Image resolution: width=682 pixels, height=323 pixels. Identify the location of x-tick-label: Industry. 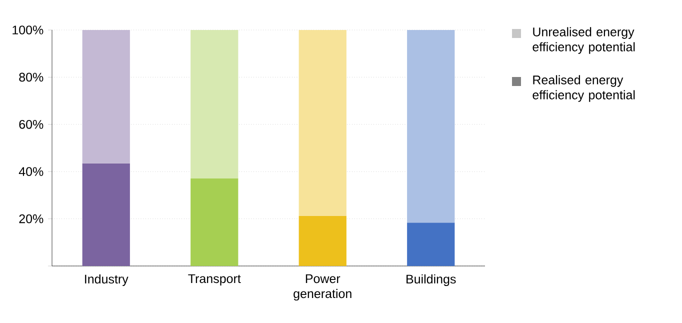
(106, 280).